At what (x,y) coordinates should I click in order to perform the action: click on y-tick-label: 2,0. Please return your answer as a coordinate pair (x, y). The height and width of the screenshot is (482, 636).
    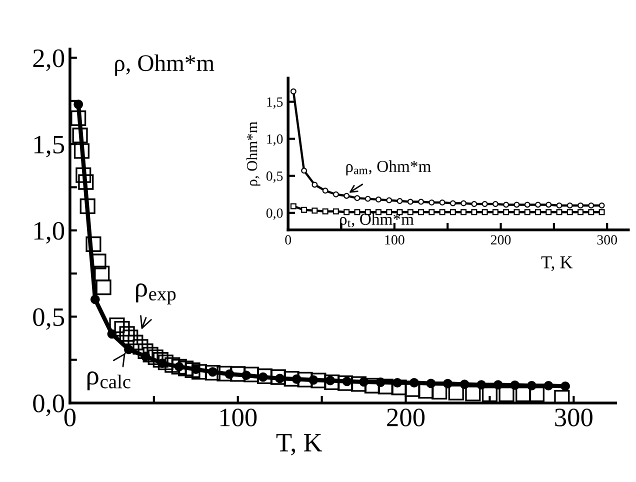
    Looking at the image, I should click on (48, 60).